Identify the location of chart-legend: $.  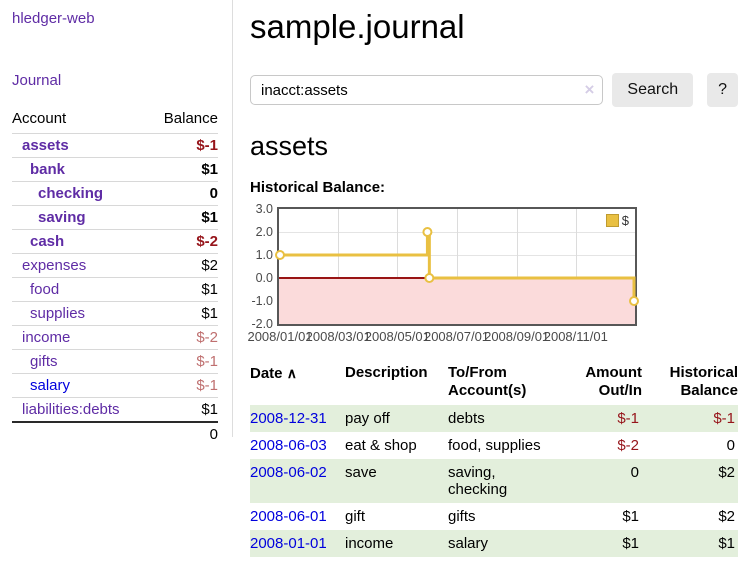
(617, 220).